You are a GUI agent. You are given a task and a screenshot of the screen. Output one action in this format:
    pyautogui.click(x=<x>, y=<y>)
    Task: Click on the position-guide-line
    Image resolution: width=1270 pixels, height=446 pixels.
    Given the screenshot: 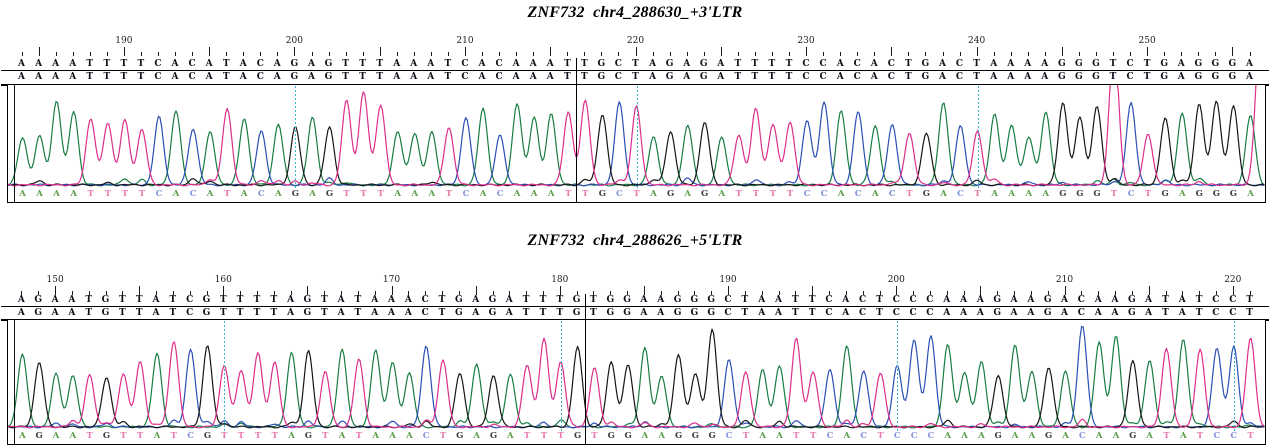 What is the action you would take?
    pyautogui.click(x=225, y=376)
    